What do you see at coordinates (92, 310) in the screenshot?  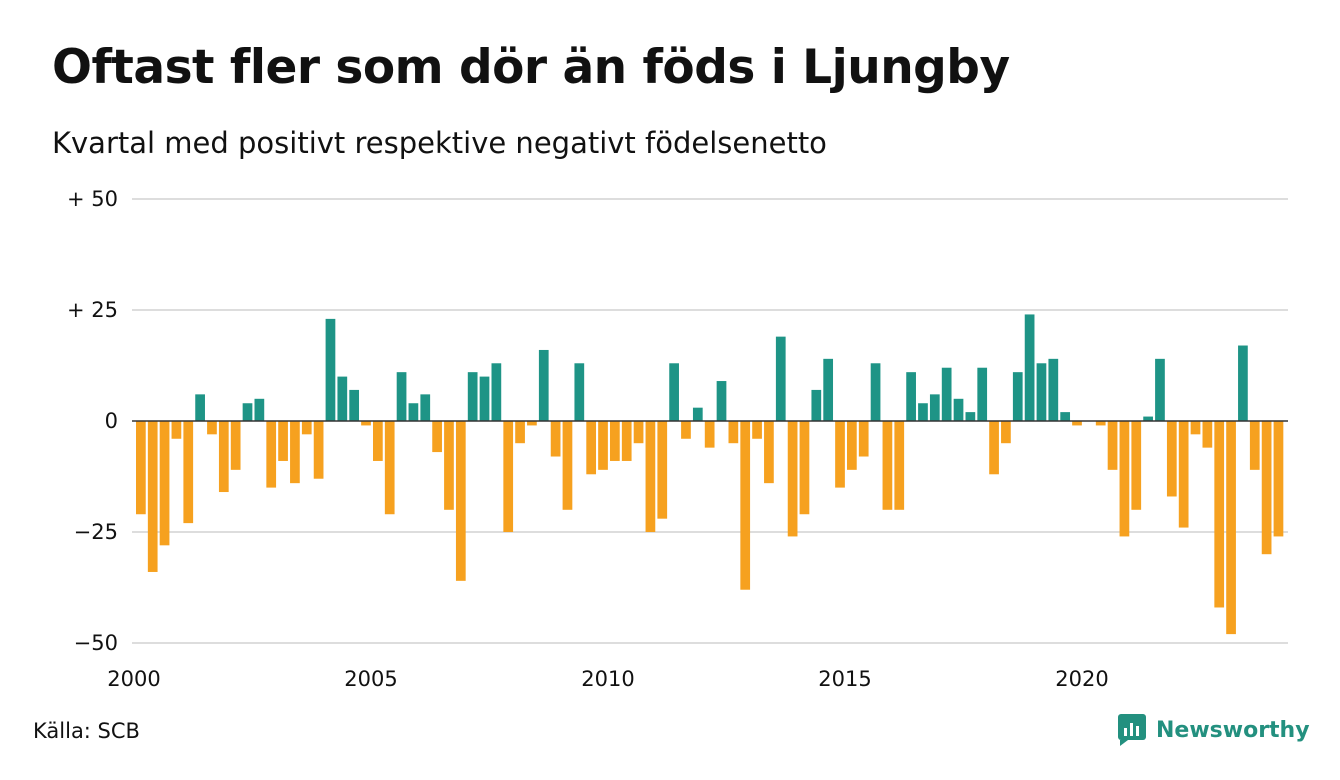 I see `y-tick-label: + 25` at bounding box center [92, 310].